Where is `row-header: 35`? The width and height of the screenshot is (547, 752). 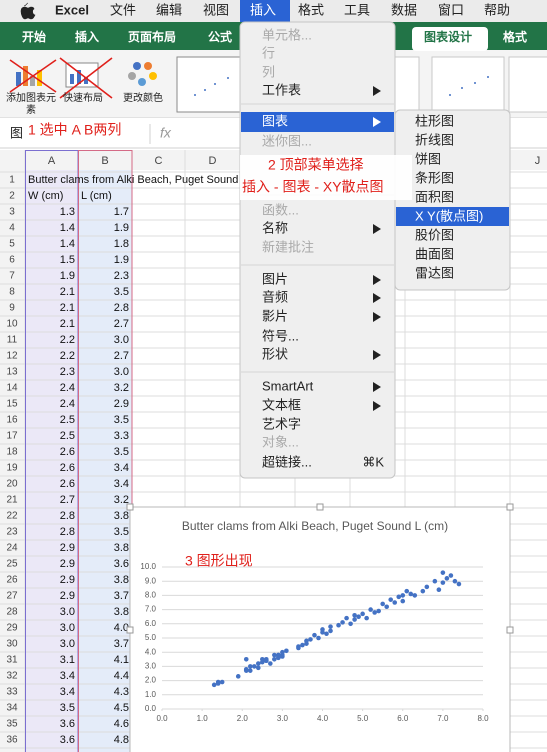 row-header: 35 is located at coordinates (12, 724).